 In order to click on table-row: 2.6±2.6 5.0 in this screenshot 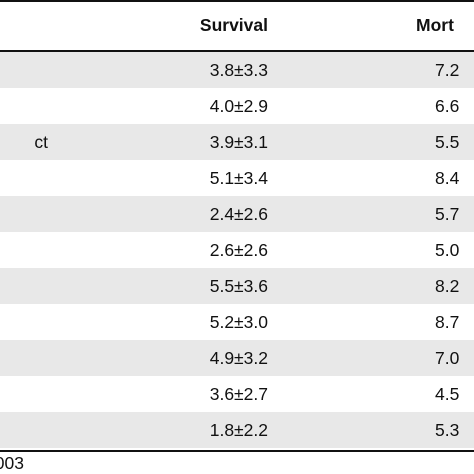, I will do `click(237, 250)`.